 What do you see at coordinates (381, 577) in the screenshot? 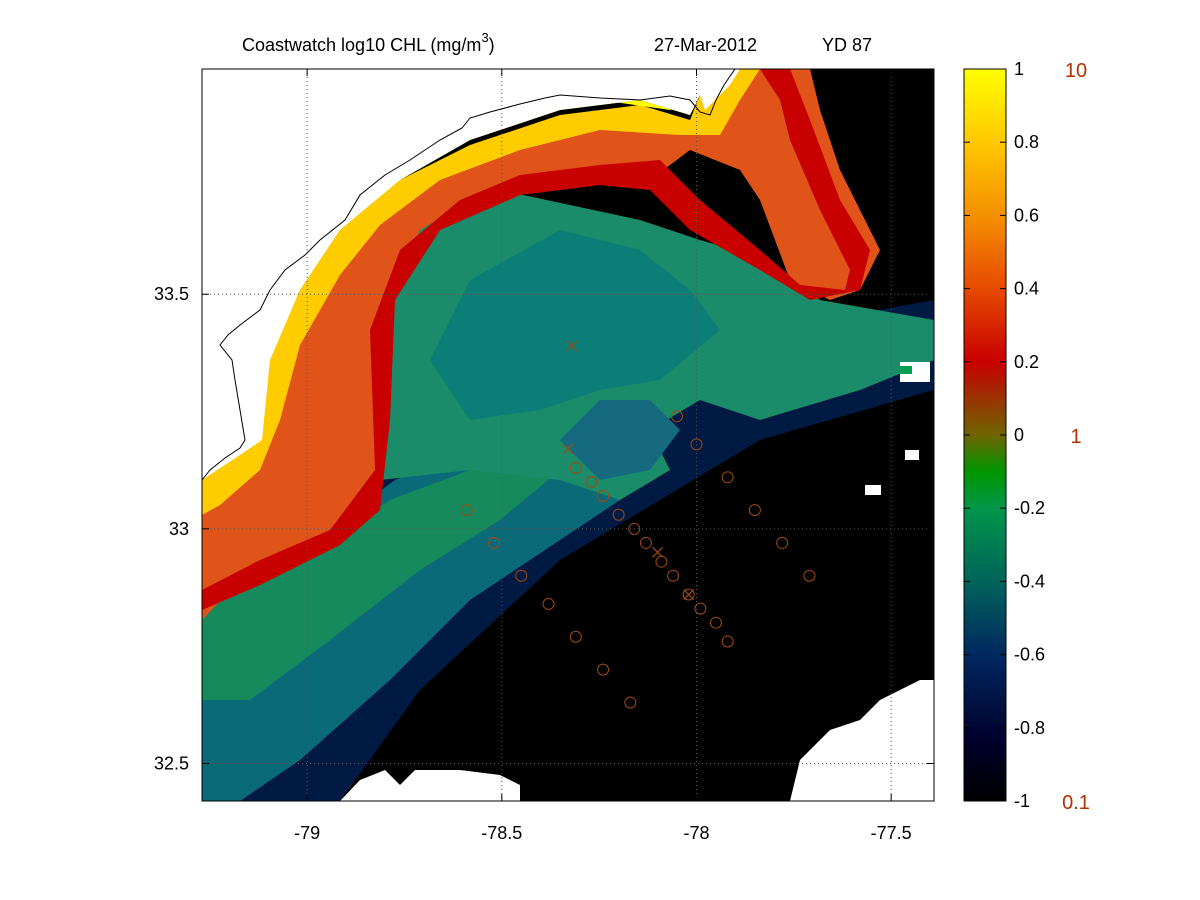
I see `green-shelf-band` at bounding box center [381, 577].